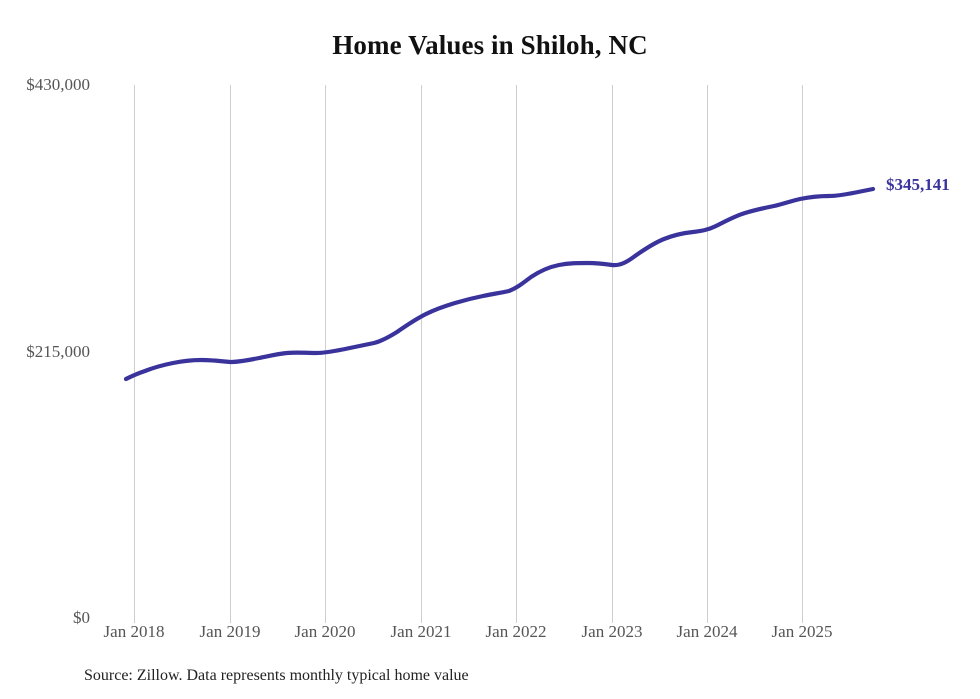 This screenshot has width=980, height=699. I want to click on end-value-annotation: $345,141, so click(918, 184).